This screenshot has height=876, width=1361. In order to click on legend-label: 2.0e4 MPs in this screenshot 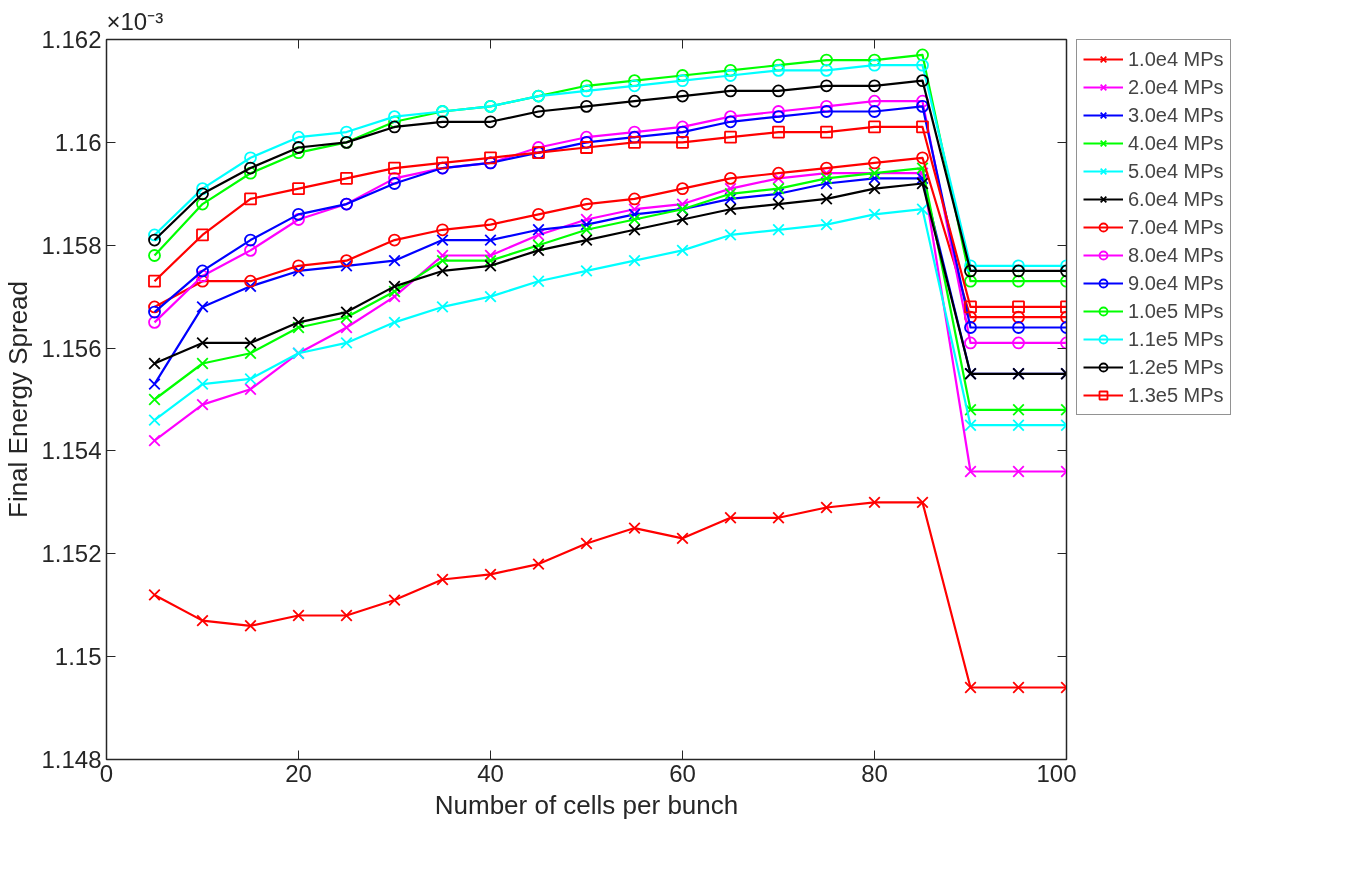, I will do `click(1176, 87)`.